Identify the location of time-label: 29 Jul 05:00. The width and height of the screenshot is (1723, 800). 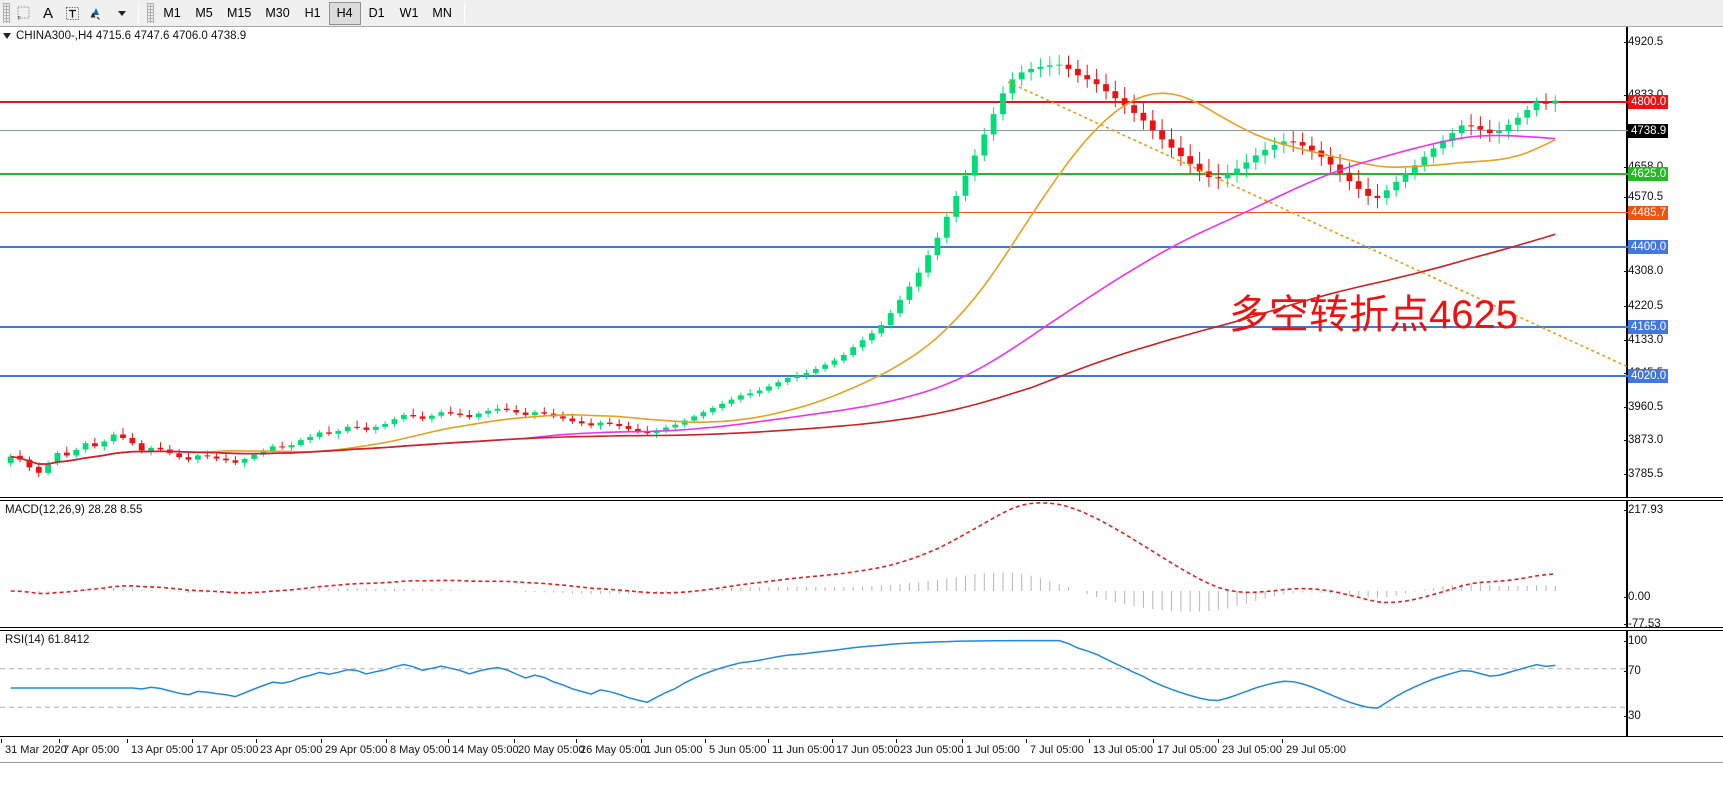
(1314, 747).